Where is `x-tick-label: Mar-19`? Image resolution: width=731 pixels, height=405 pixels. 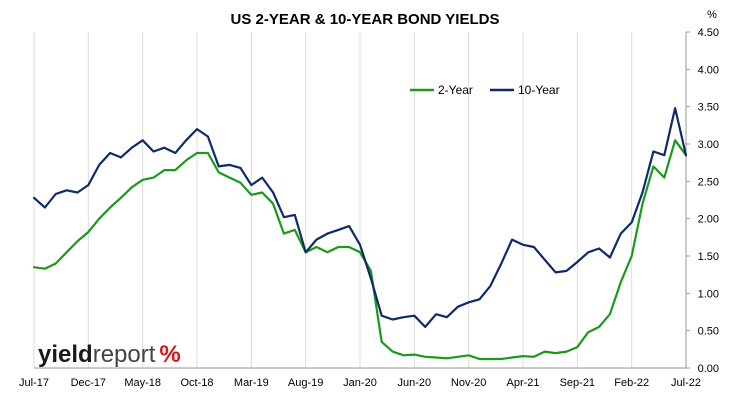 x-tick-label: Mar-19 is located at coordinates (251, 383).